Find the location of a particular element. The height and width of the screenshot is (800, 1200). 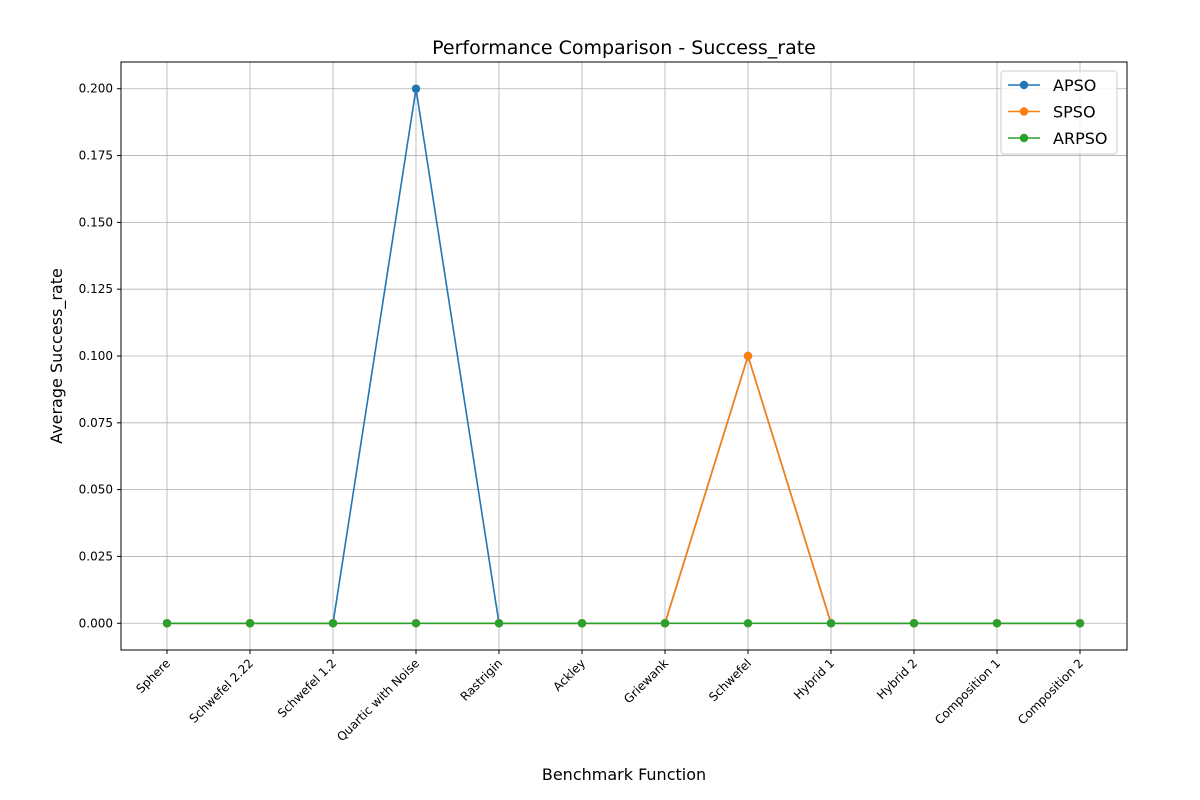

data-point-apso is located at coordinates (416, 88).